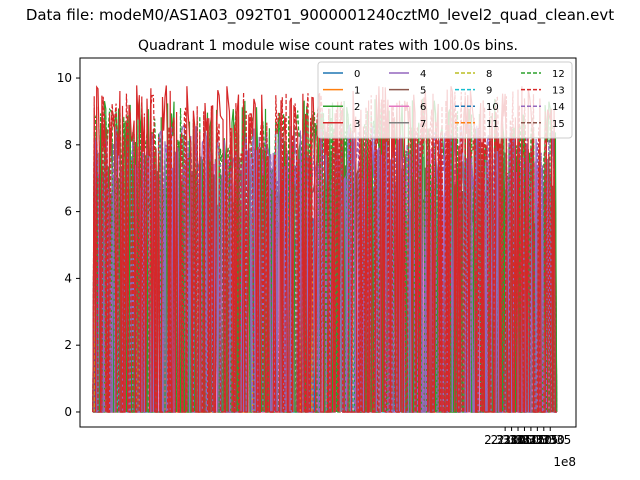 This screenshot has height=480, width=640. Describe the element at coordinates (68, 245) in the screenshot. I see `y-axis: 0 2 4 6 8 10` at that location.